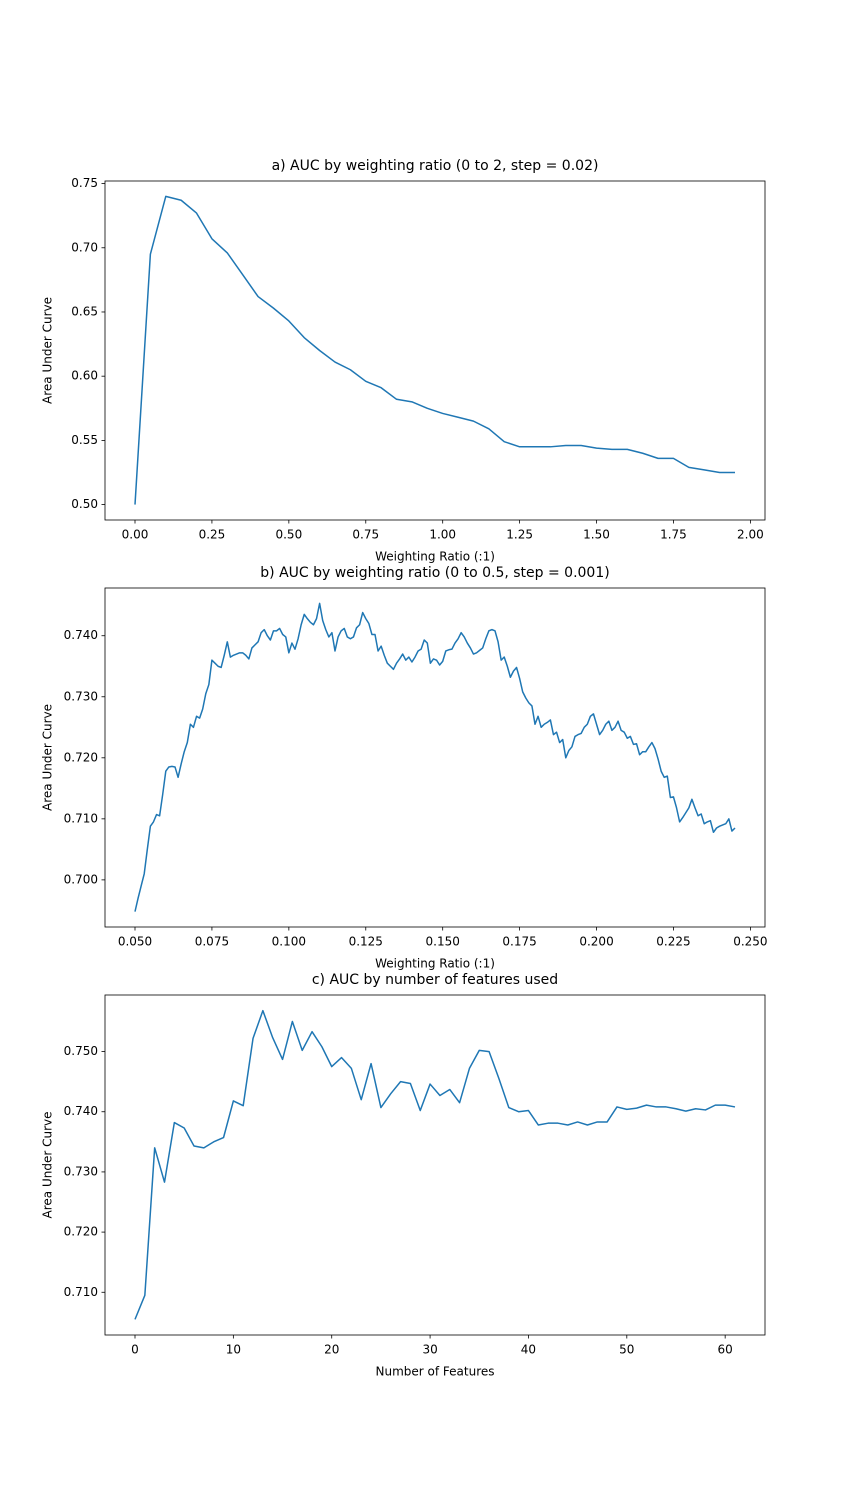 The height and width of the screenshot is (1500, 850). Describe the element at coordinates (135, 1350) in the screenshot. I see `x-tick-label: 0` at that location.